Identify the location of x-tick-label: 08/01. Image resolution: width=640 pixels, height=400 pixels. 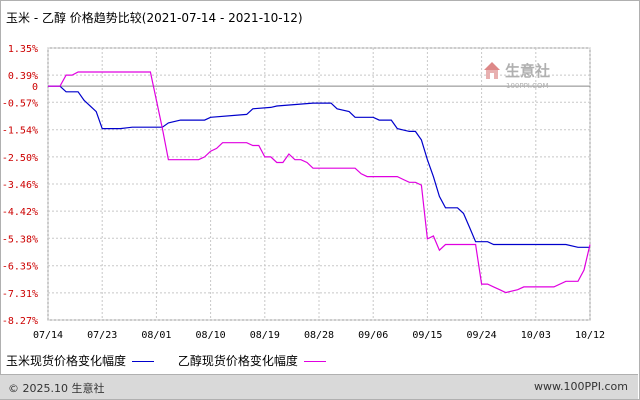
(156, 335).